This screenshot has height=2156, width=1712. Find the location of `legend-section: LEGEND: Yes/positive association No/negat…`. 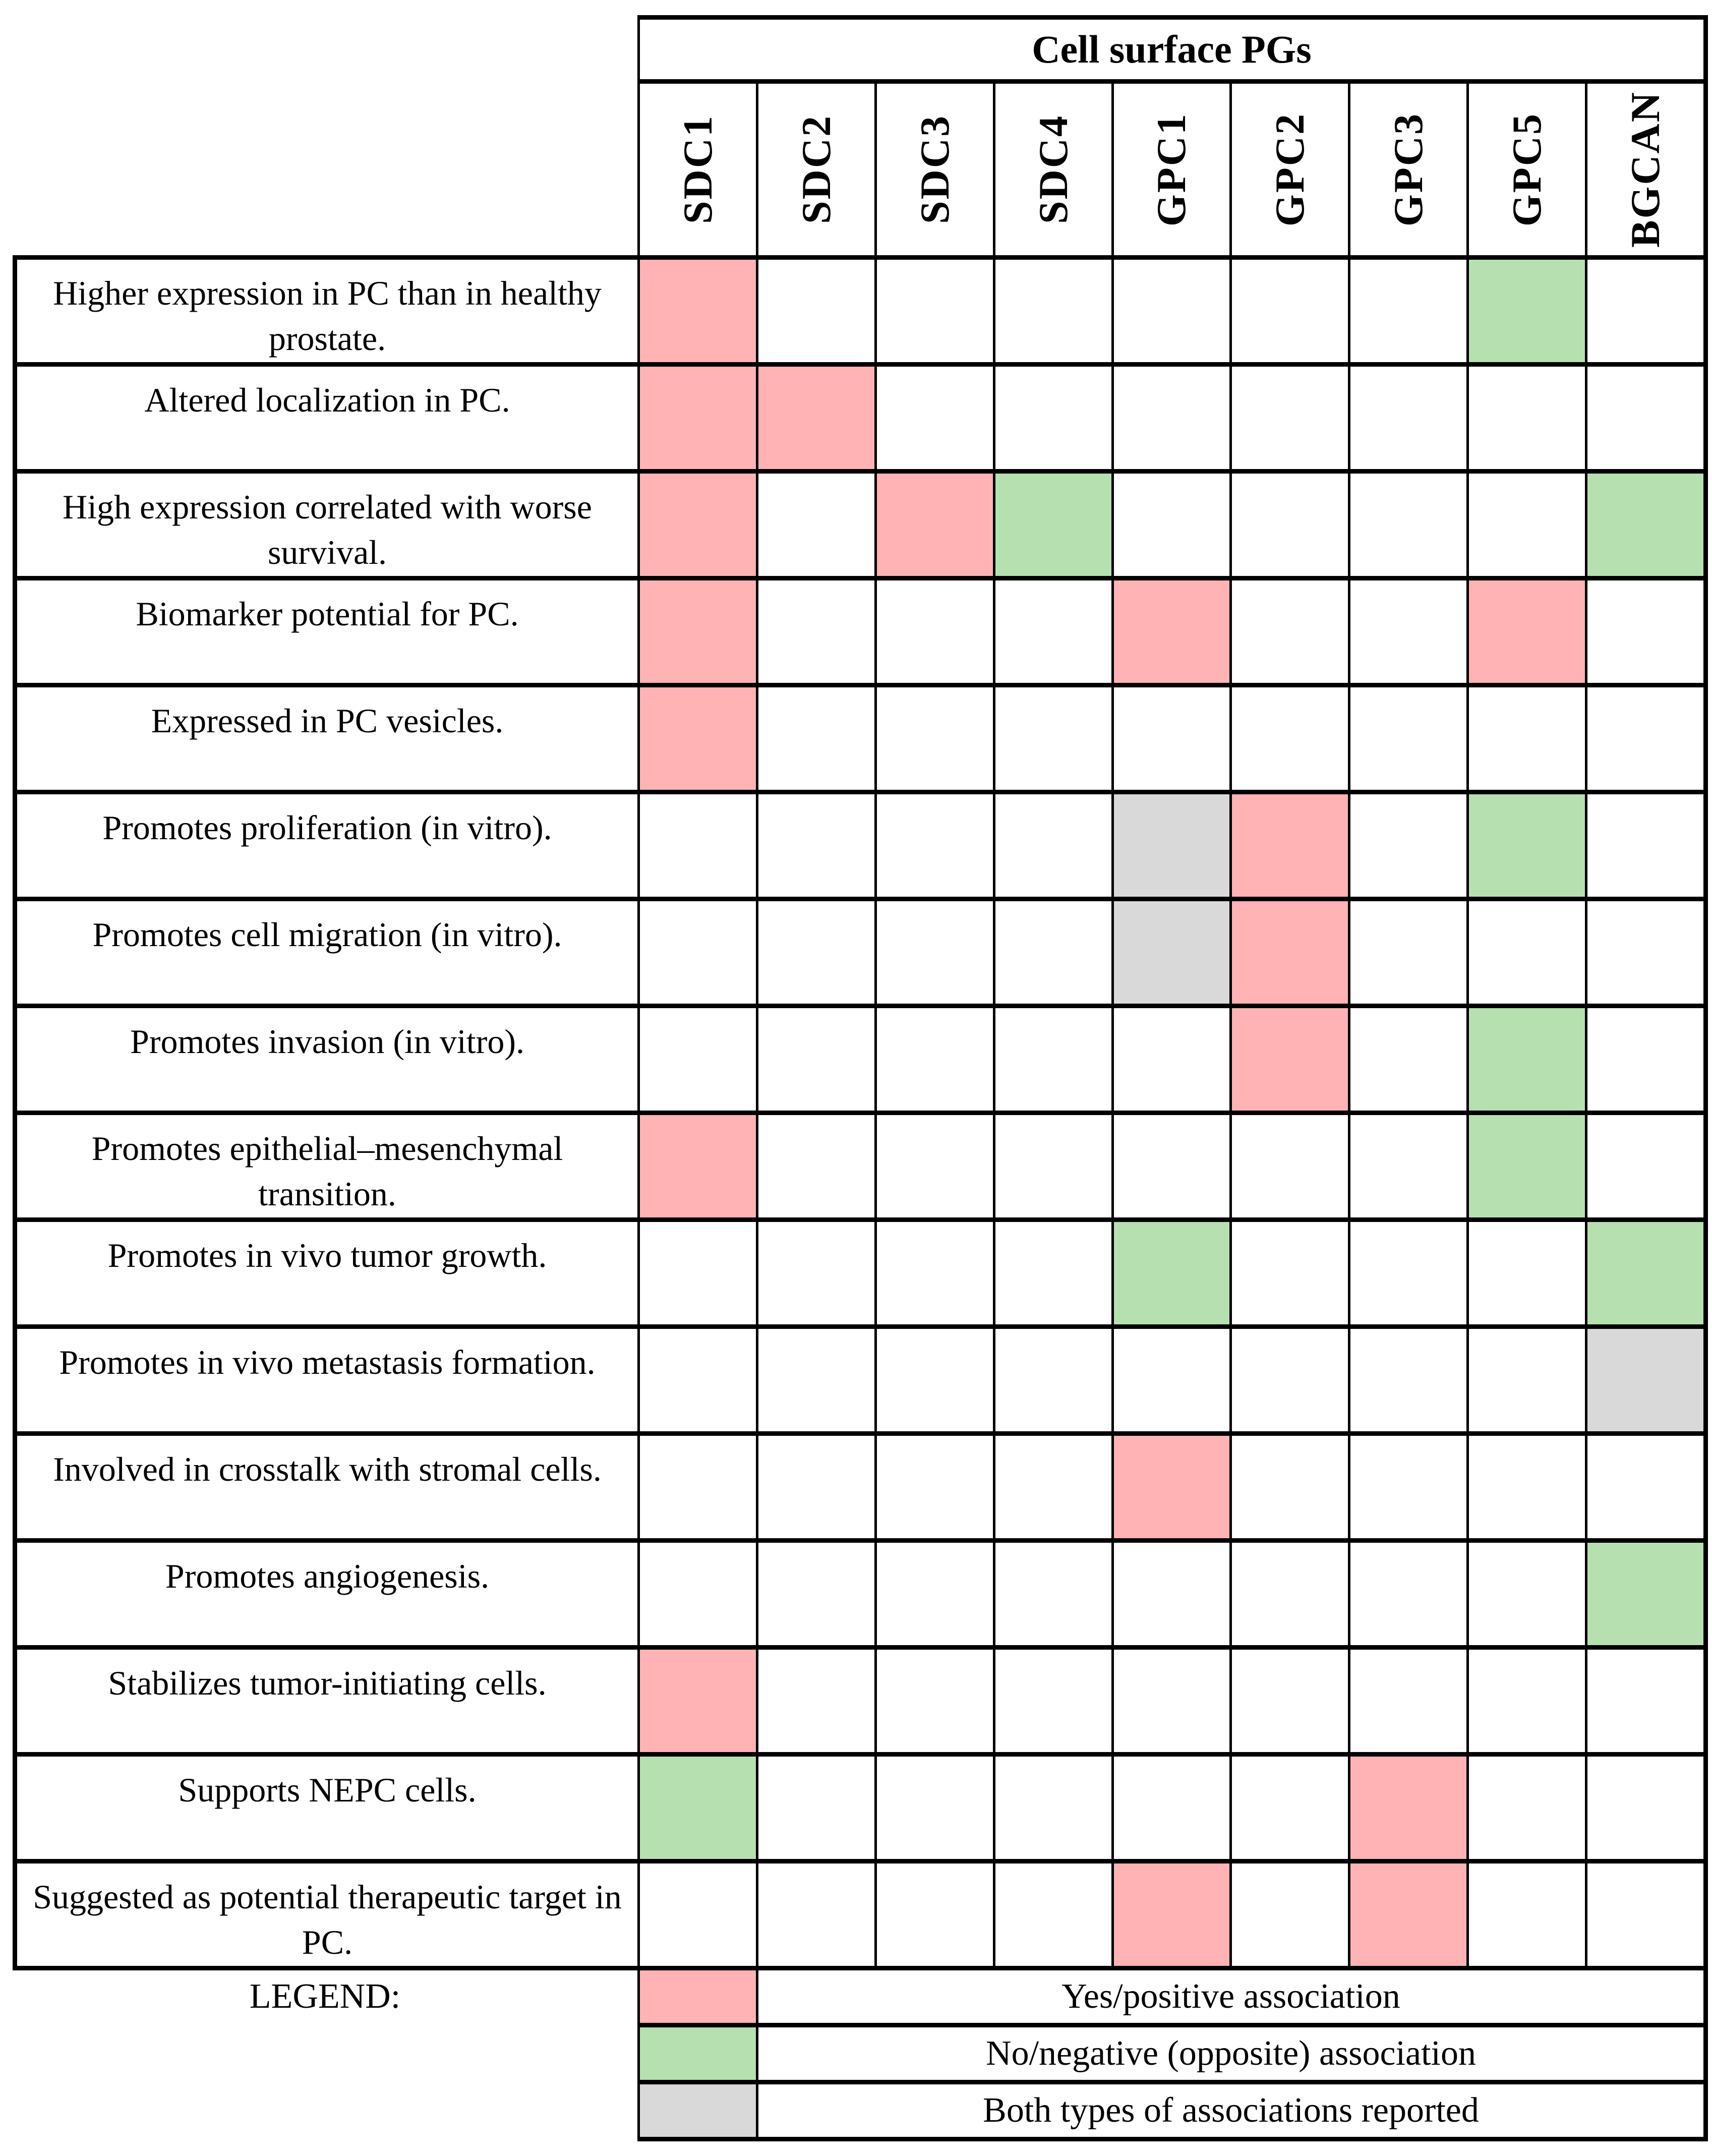

legend-section: LEGEND: Yes/positive association No/negat… is located at coordinates (860, 2055).